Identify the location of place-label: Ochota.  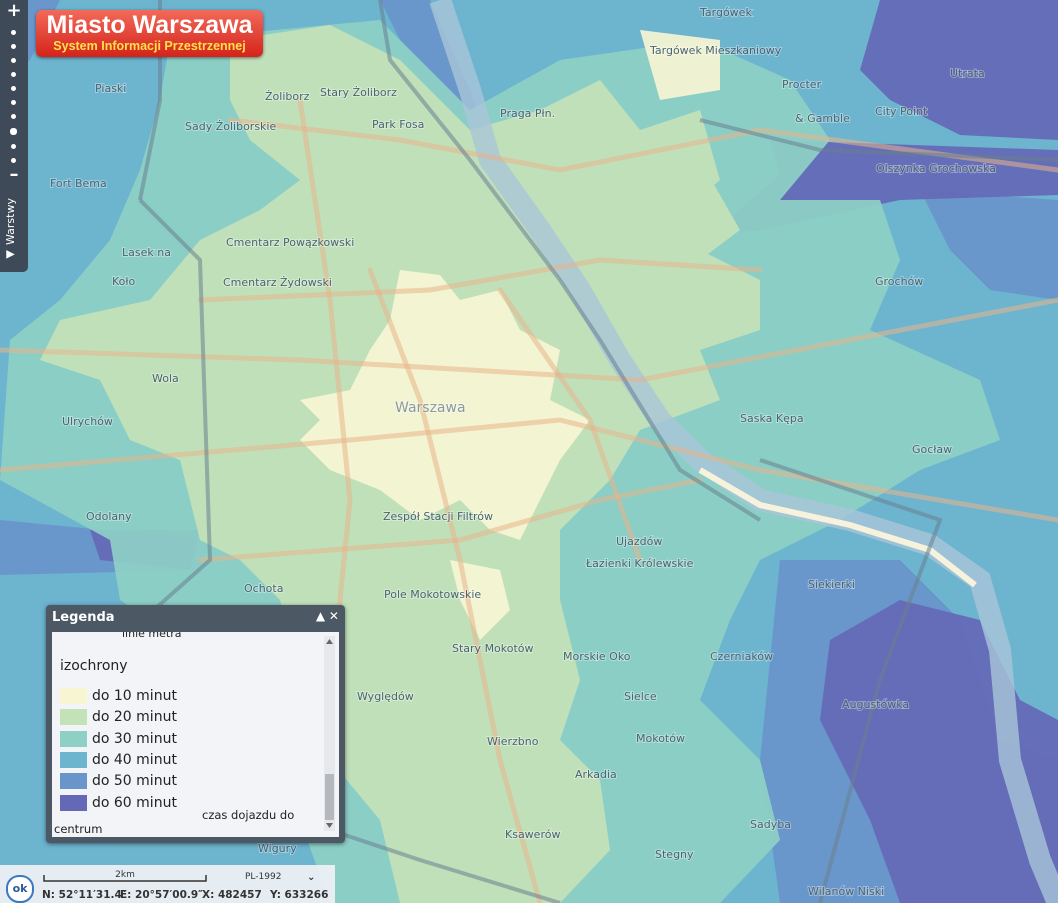
(263, 588).